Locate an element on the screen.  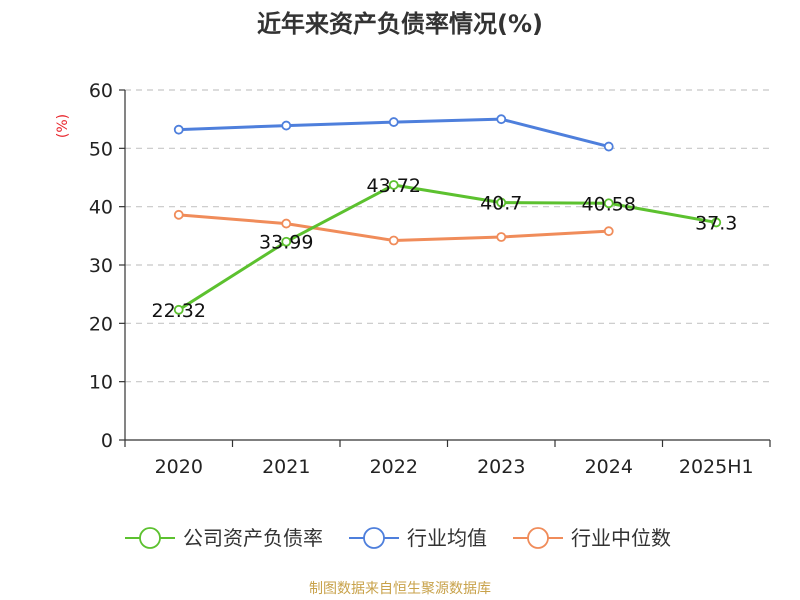
y-axis-unit-label: (%) is located at coordinates (63, 126).